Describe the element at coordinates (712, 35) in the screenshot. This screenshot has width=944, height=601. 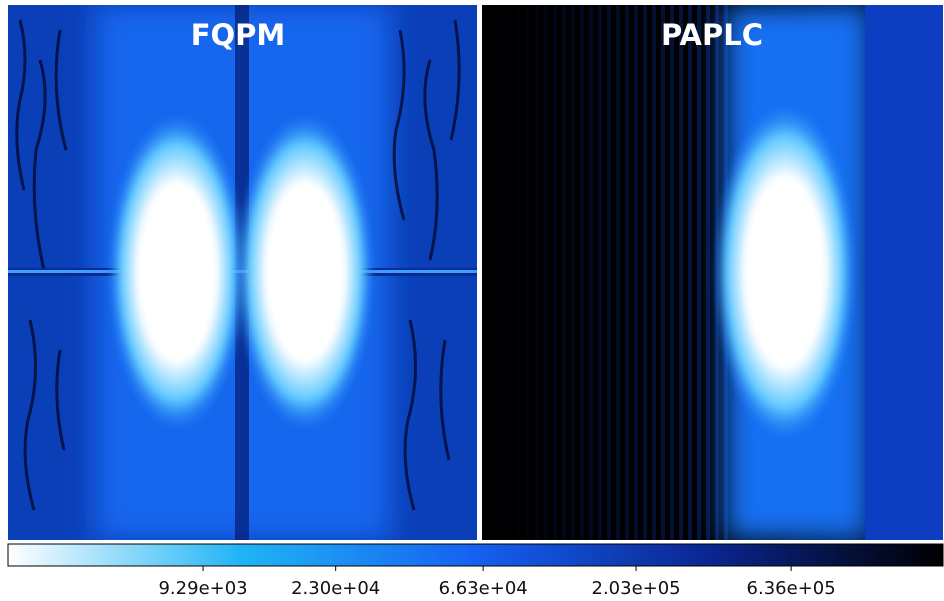
I see `panel-title: PAPLC` at that location.